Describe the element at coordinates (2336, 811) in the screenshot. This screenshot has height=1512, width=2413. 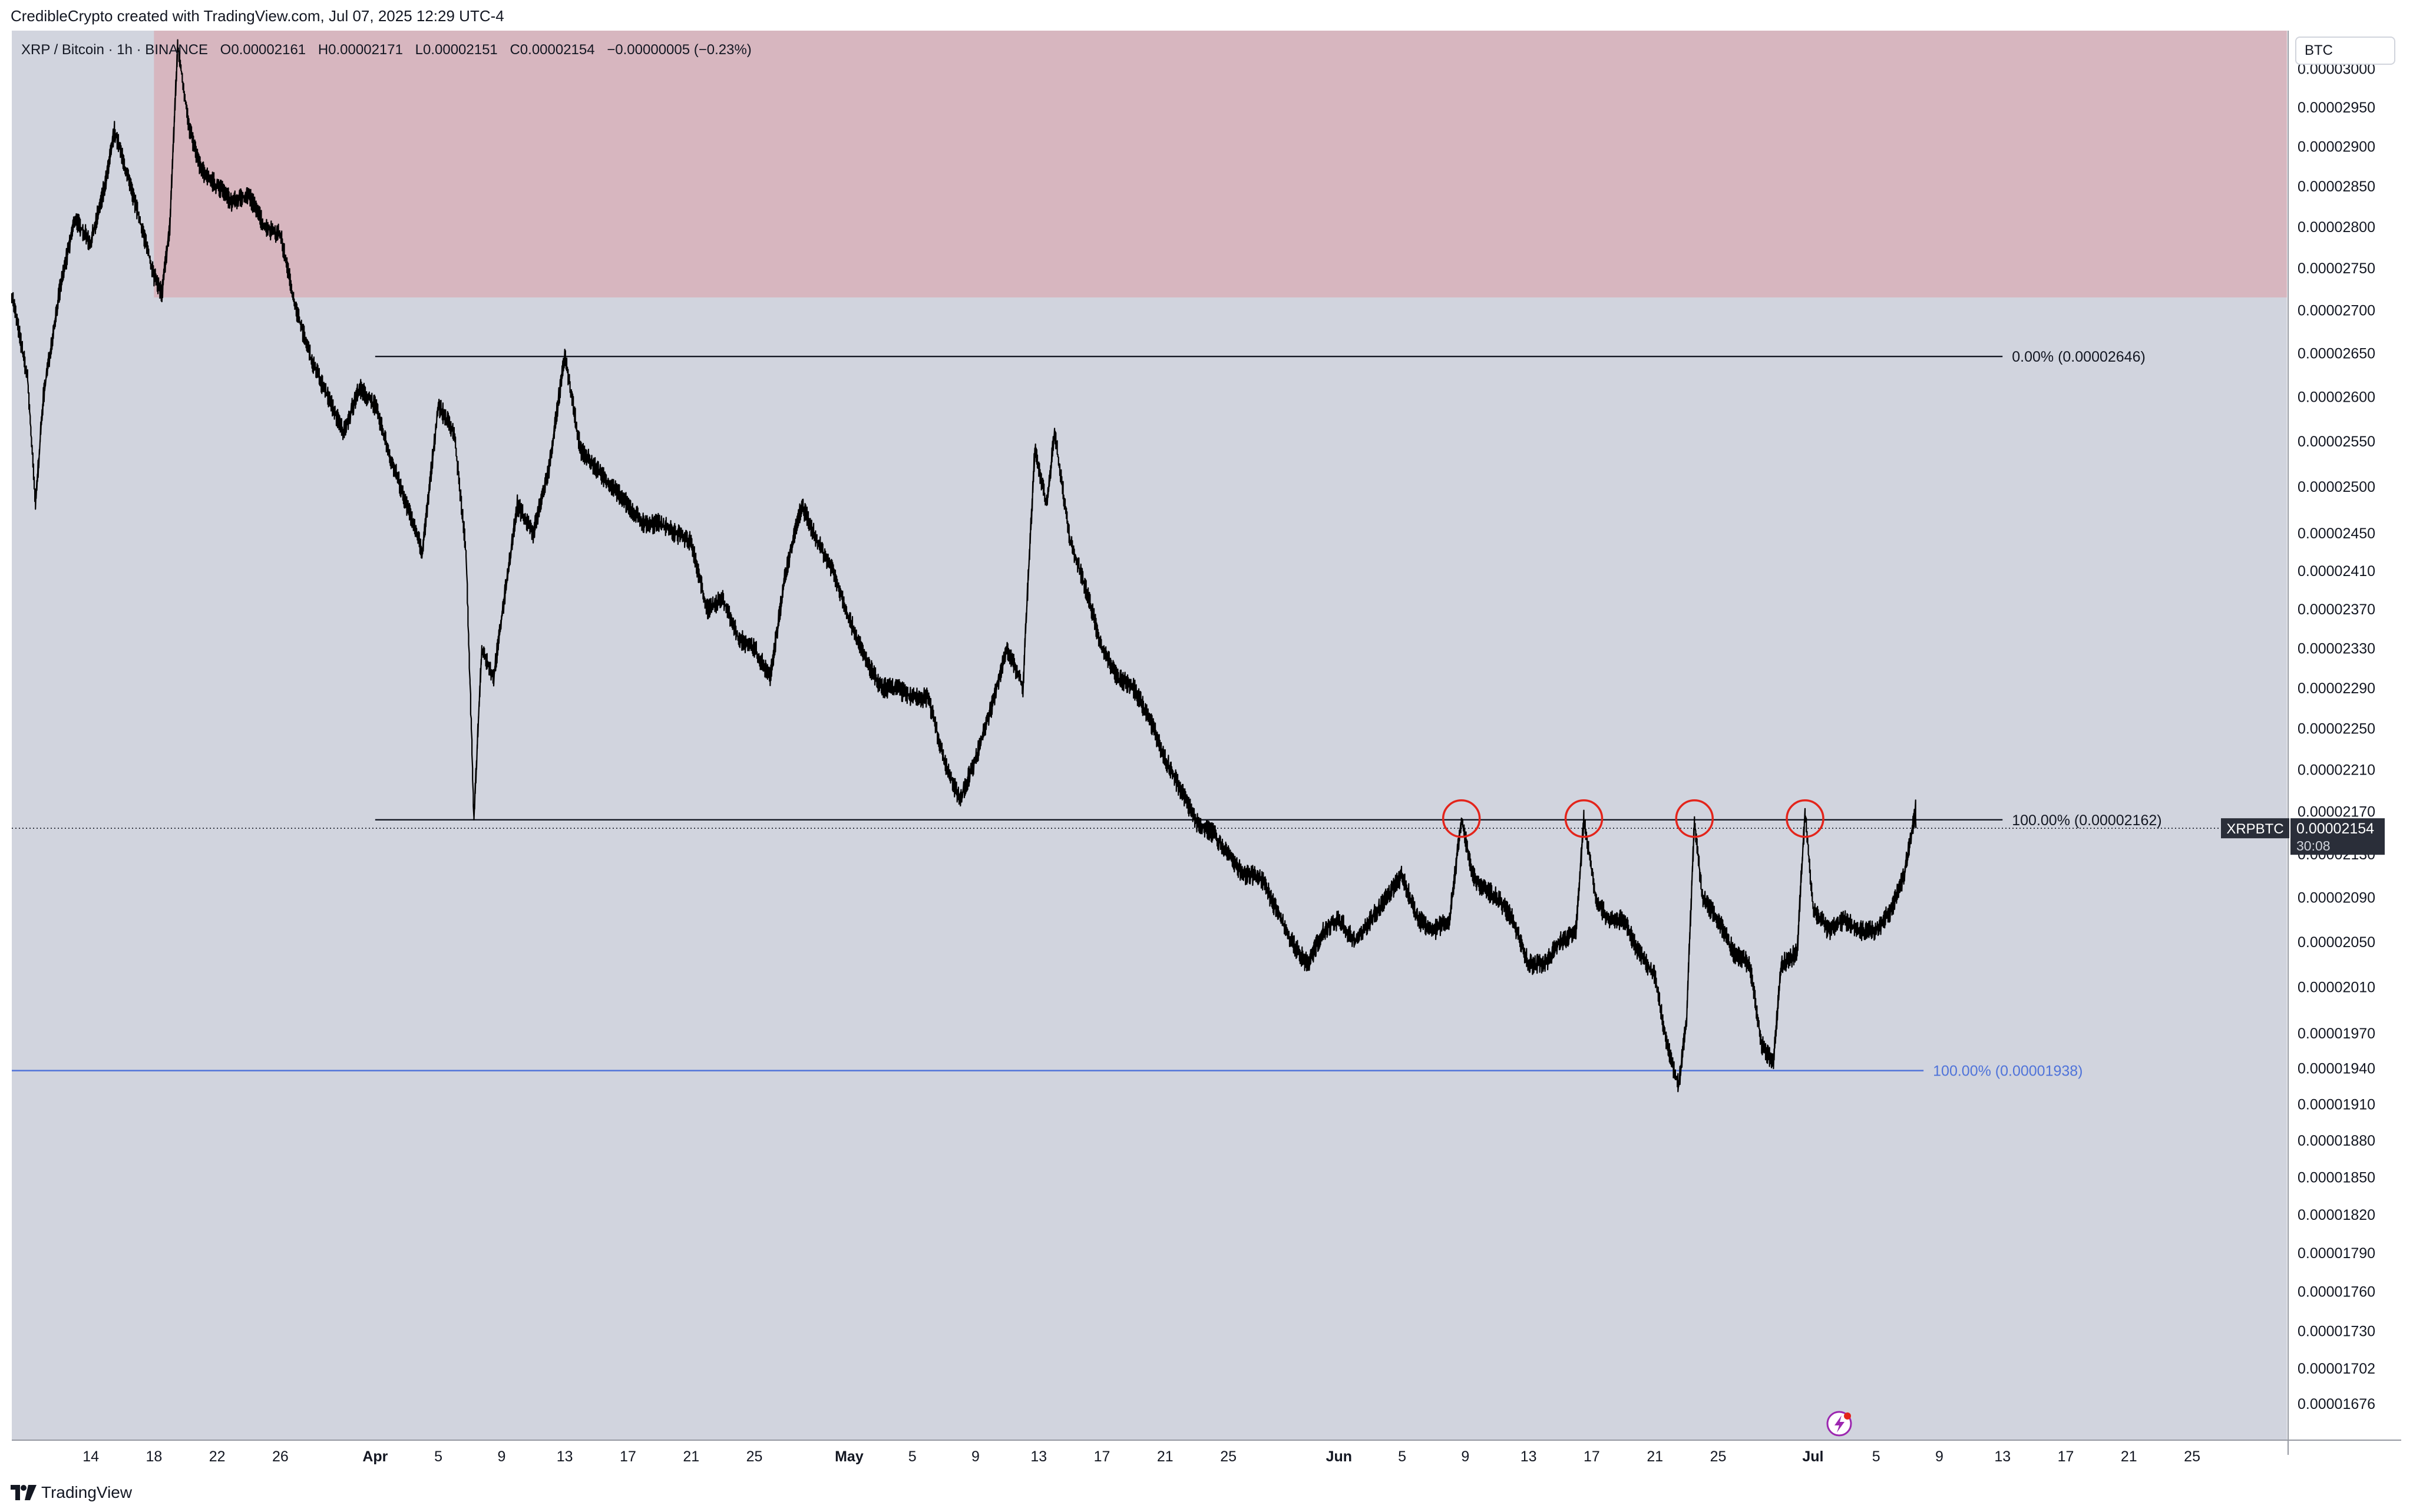
I see `price-tick-label: 0.00002170` at that location.